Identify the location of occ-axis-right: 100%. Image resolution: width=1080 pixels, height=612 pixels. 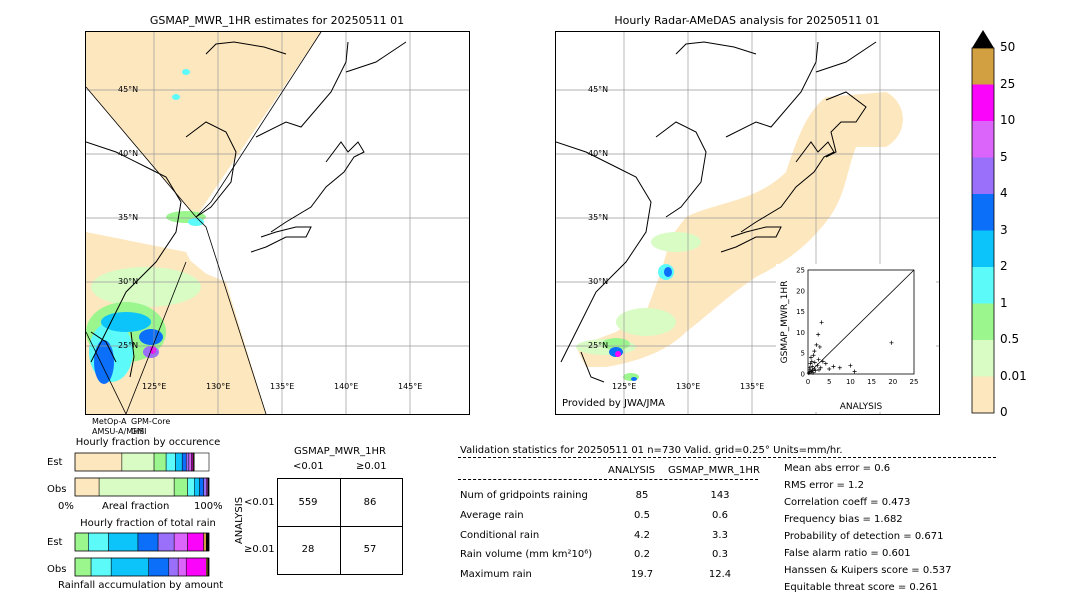
(208, 506).